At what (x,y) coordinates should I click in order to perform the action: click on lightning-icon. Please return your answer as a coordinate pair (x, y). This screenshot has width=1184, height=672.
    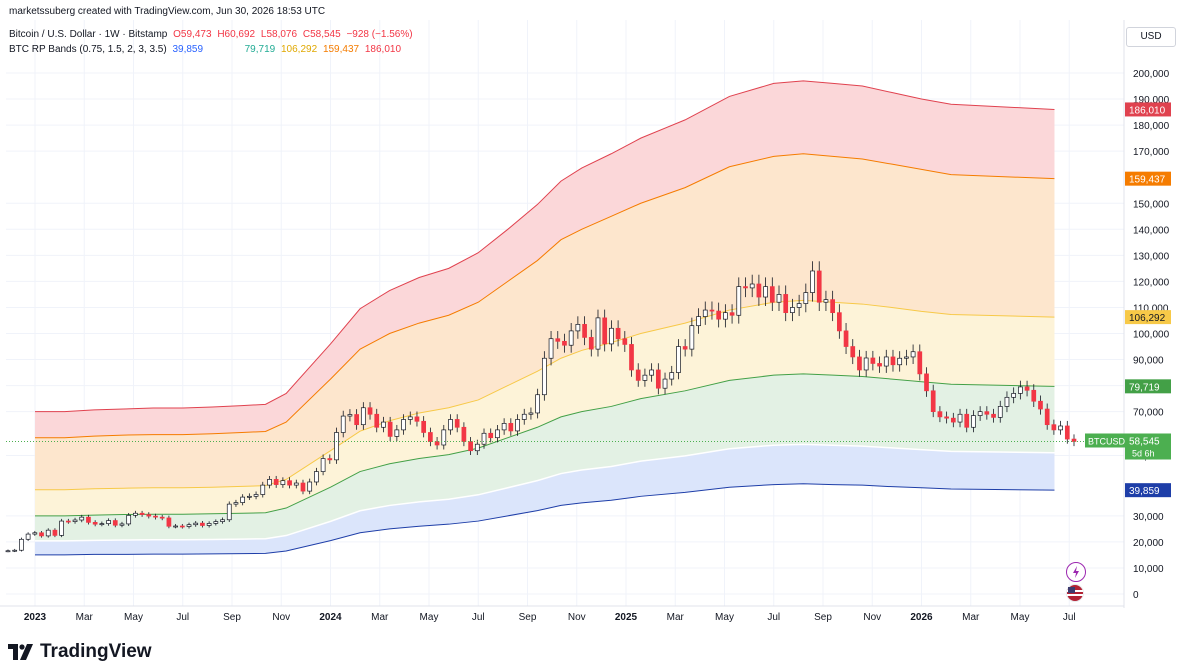
    Looking at the image, I should click on (1076, 572).